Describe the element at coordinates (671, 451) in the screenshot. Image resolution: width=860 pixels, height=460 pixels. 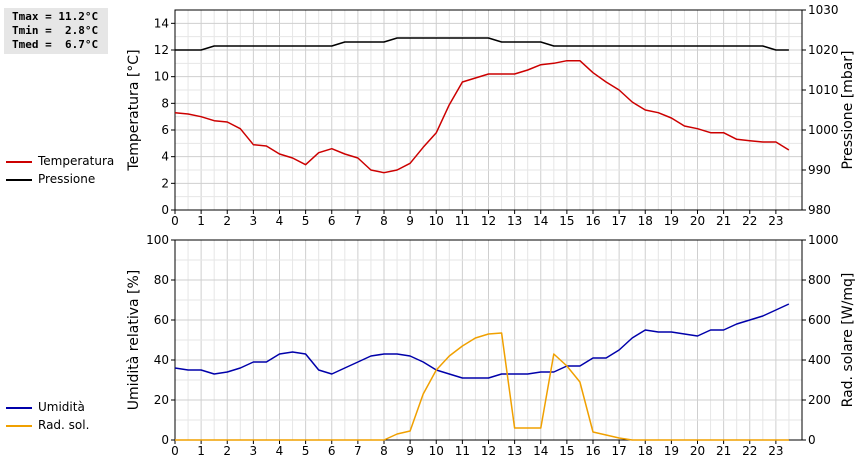
I see `bottom-chart-x-tick-label: 19` at that location.